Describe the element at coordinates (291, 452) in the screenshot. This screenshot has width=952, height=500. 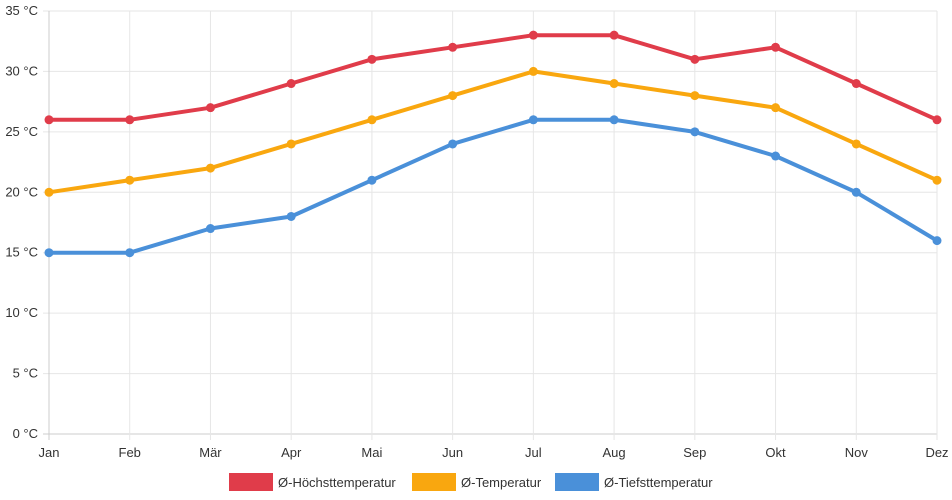
I see `x-tick-label: Apr` at that location.